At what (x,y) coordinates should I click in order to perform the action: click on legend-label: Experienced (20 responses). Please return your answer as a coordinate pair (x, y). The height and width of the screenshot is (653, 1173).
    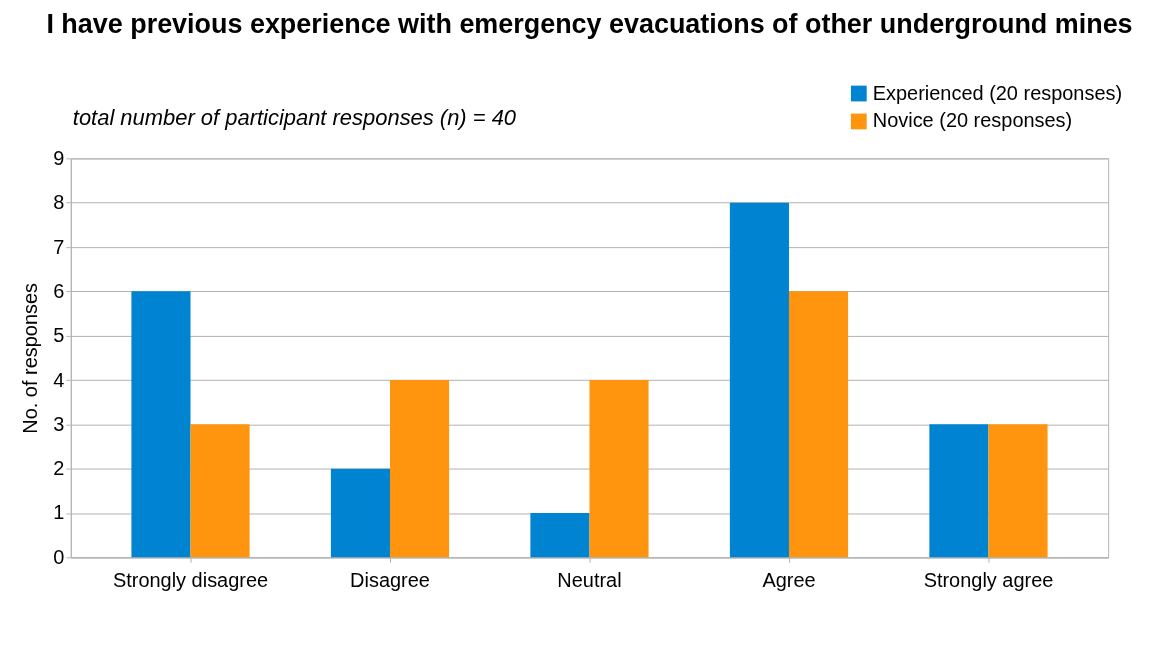
    Looking at the image, I should click on (997, 92).